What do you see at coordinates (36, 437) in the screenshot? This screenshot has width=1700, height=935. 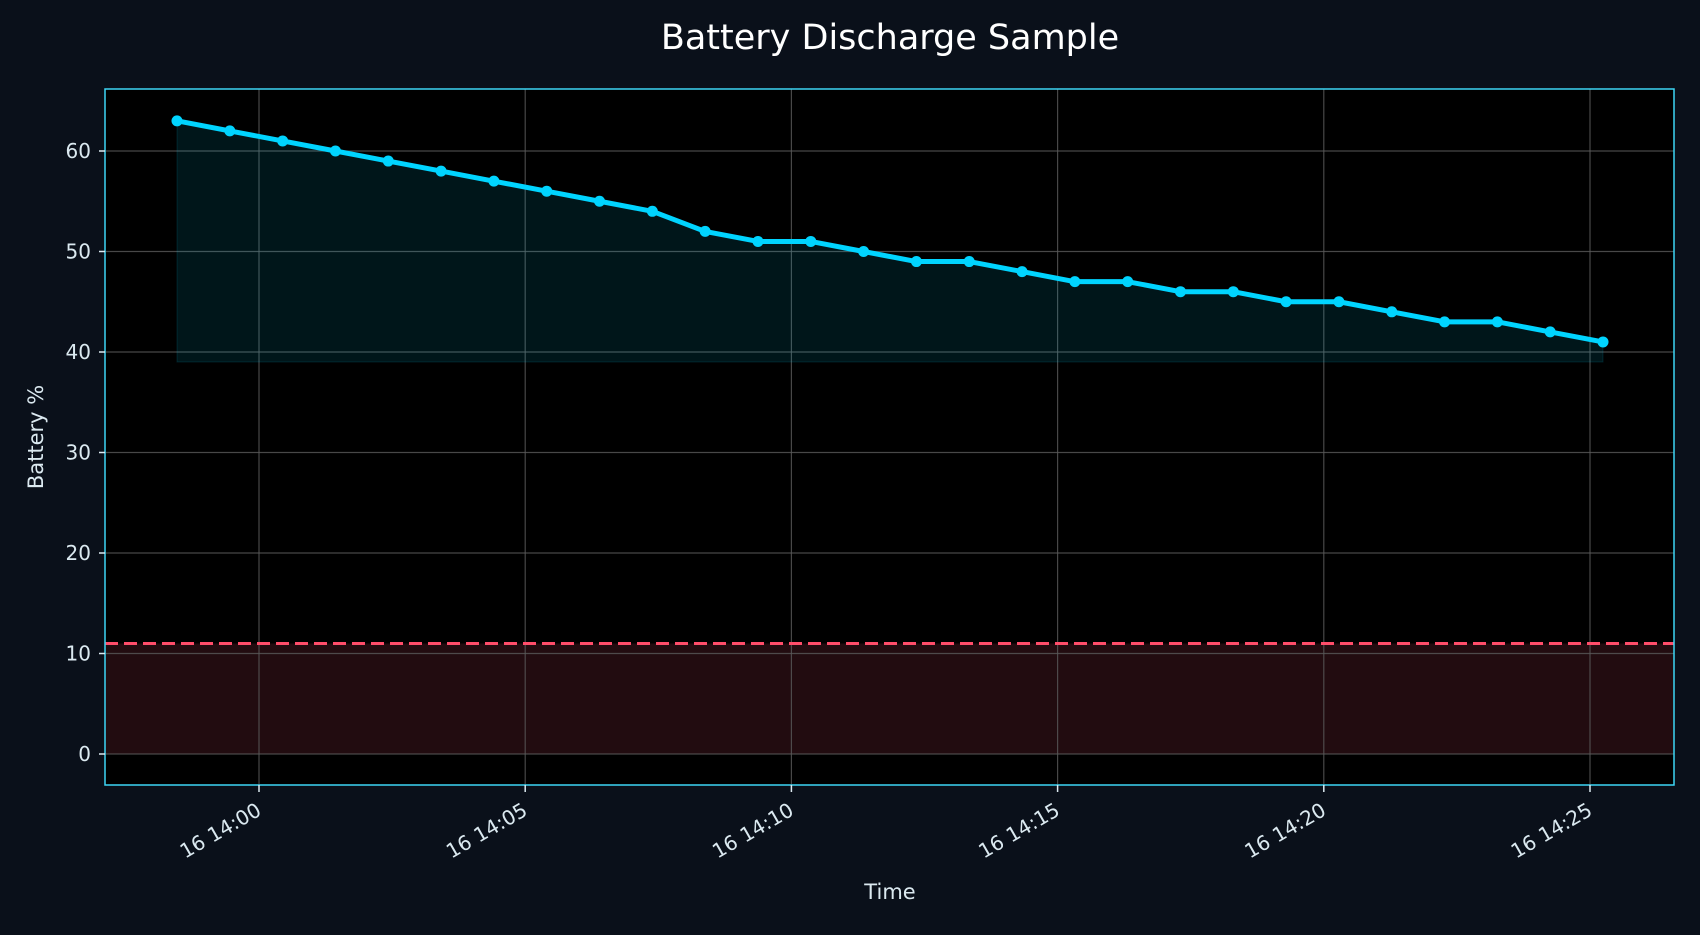 I see `y-axis-label: Battery %` at bounding box center [36, 437].